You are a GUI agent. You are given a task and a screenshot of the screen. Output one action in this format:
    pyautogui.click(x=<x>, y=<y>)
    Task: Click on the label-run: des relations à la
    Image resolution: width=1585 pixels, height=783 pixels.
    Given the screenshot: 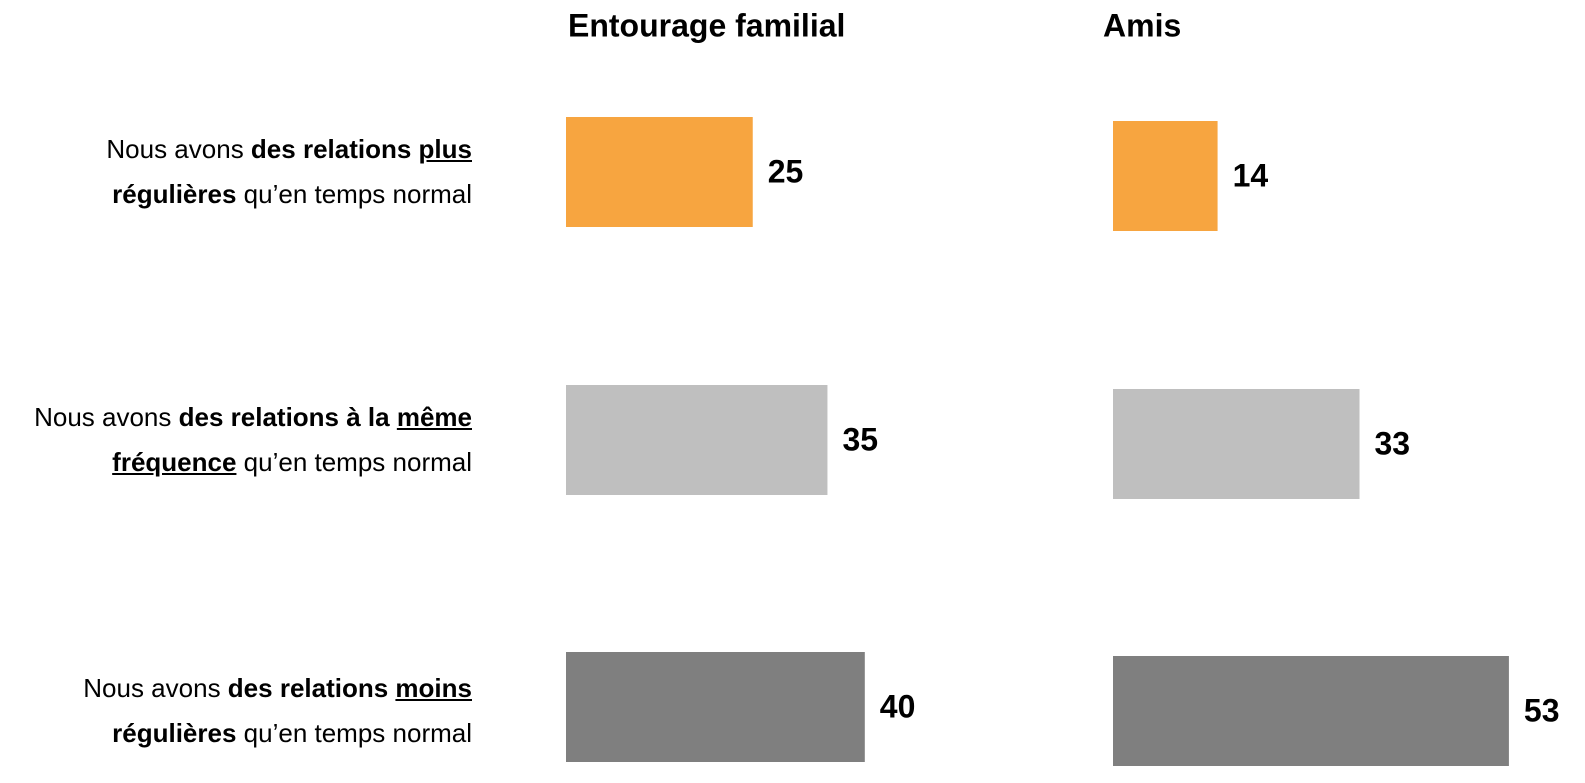 What is the action you would take?
    pyautogui.click(x=287, y=417)
    